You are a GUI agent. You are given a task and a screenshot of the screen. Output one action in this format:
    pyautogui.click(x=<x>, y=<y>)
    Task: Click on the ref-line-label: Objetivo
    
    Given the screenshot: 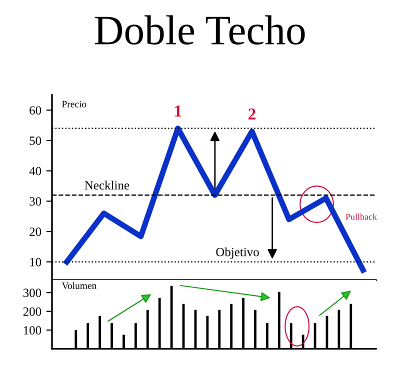 What is the action you would take?
    pyautogui.click(x=237, y=253)
    